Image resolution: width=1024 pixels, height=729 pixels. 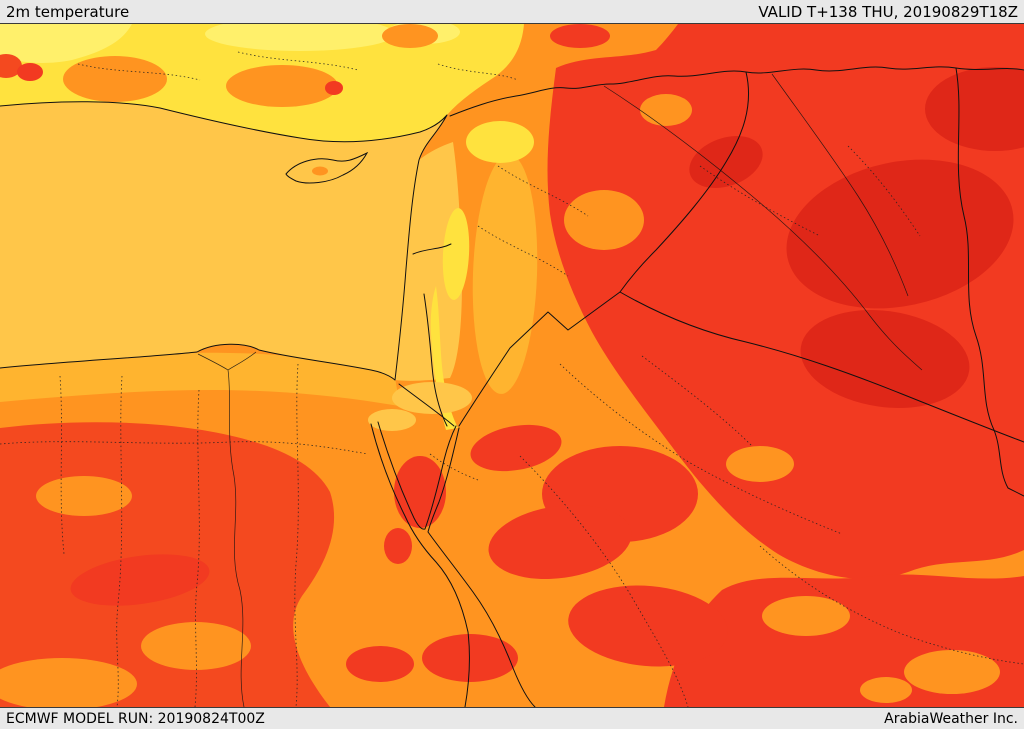 What do you see at coordinates (951, 718) in the screenshot?
I see `brand-label: ArabiaWeather Inc.` at bounding box center [951, 718].